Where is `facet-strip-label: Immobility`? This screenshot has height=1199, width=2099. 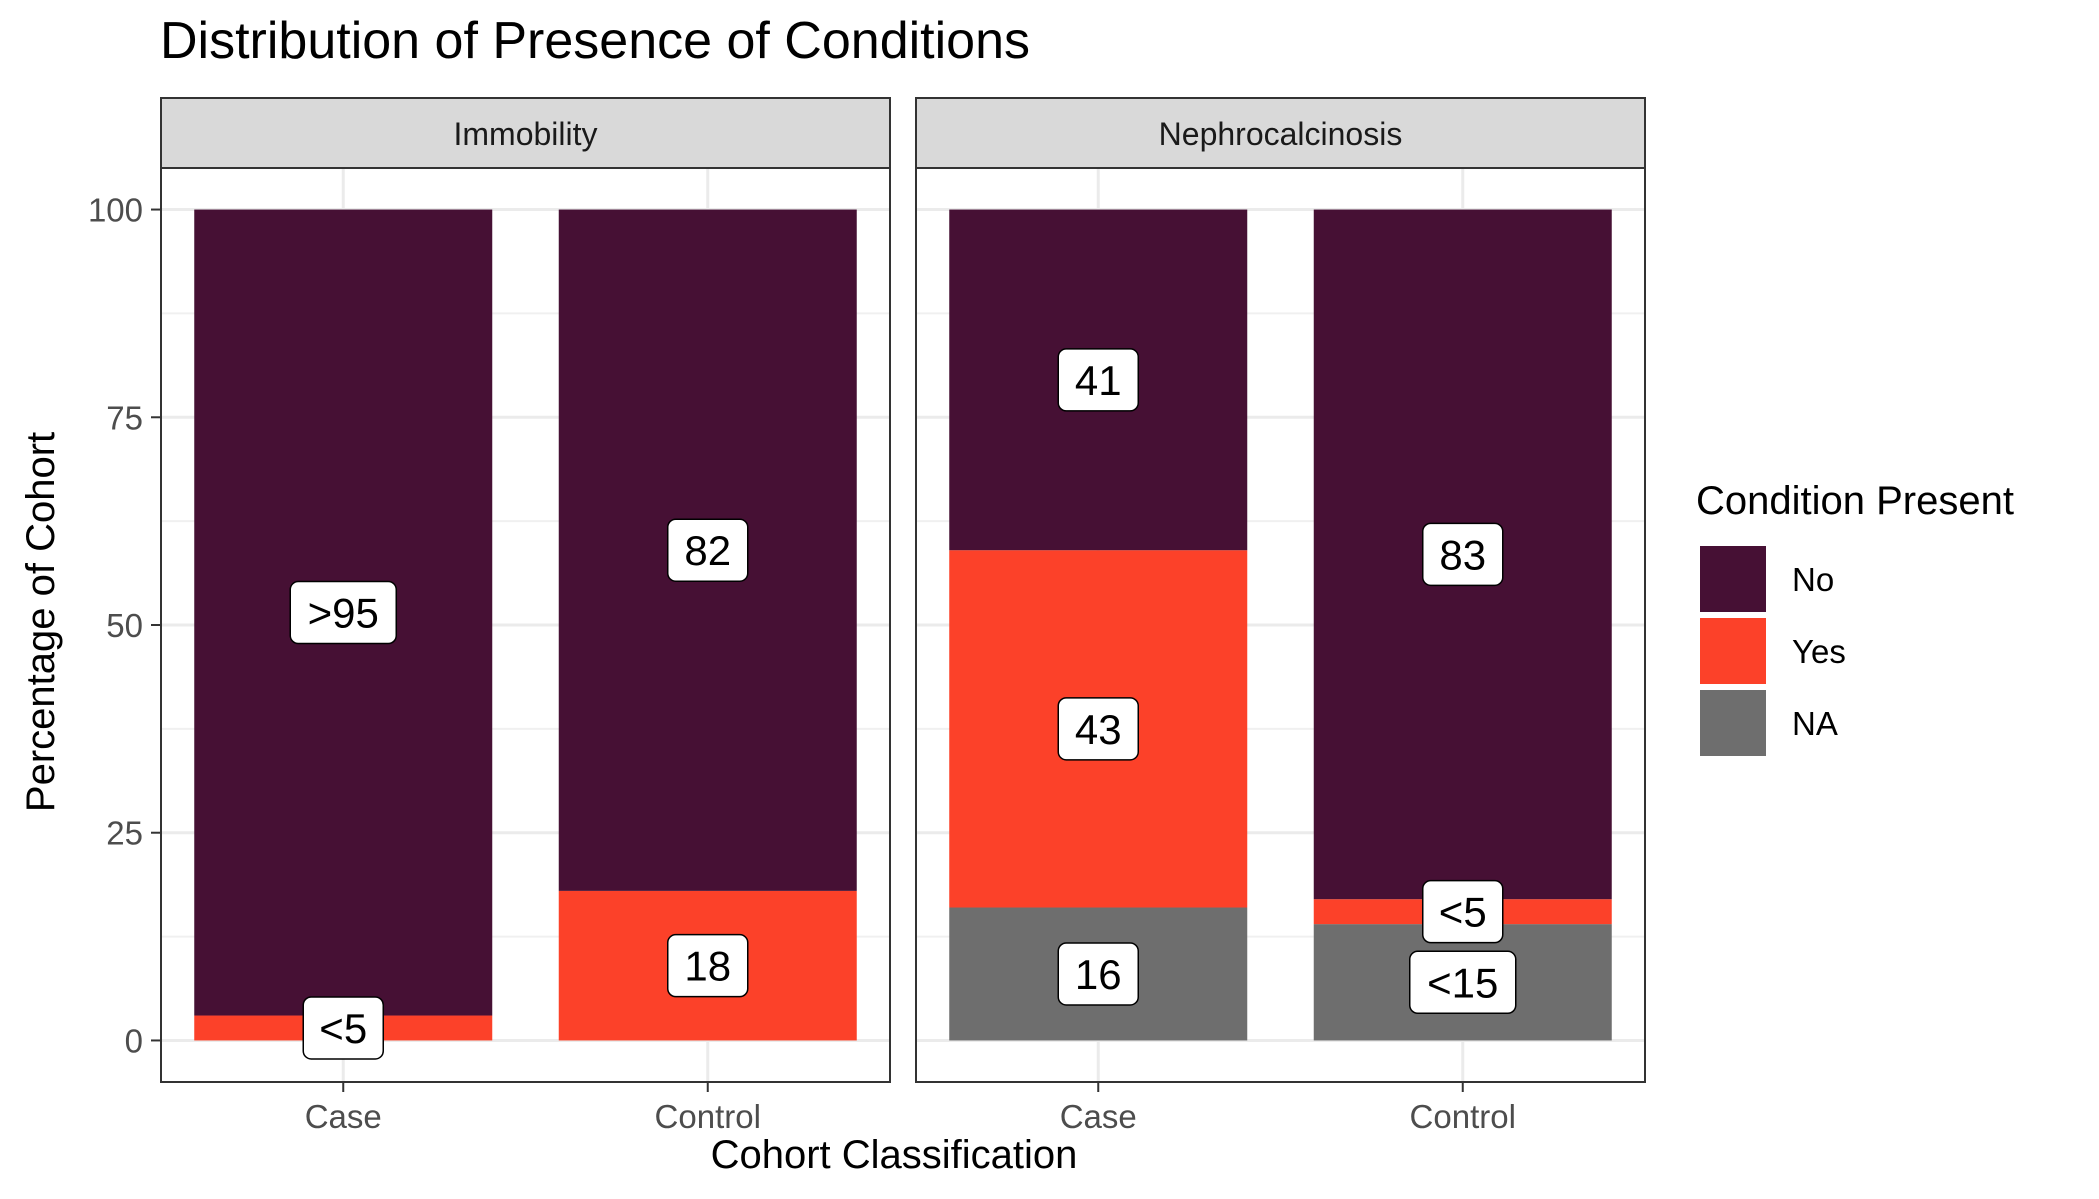
facet-strip-label: Immobility is located at coordinates (525, 134).